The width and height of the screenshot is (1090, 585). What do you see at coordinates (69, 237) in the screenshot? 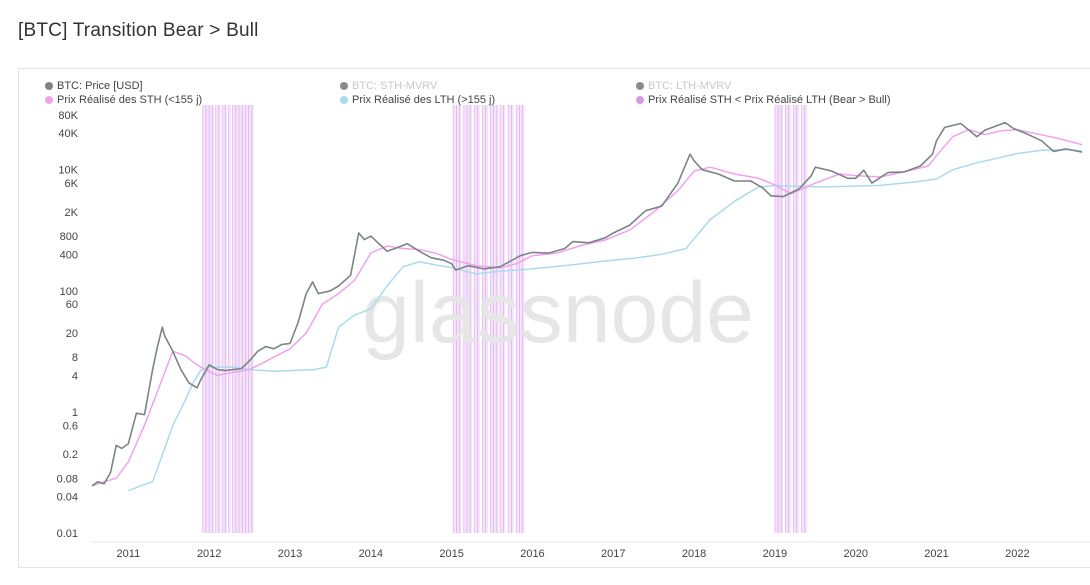
I see `y-tick-label: 800` at bounding box center [69, 237].